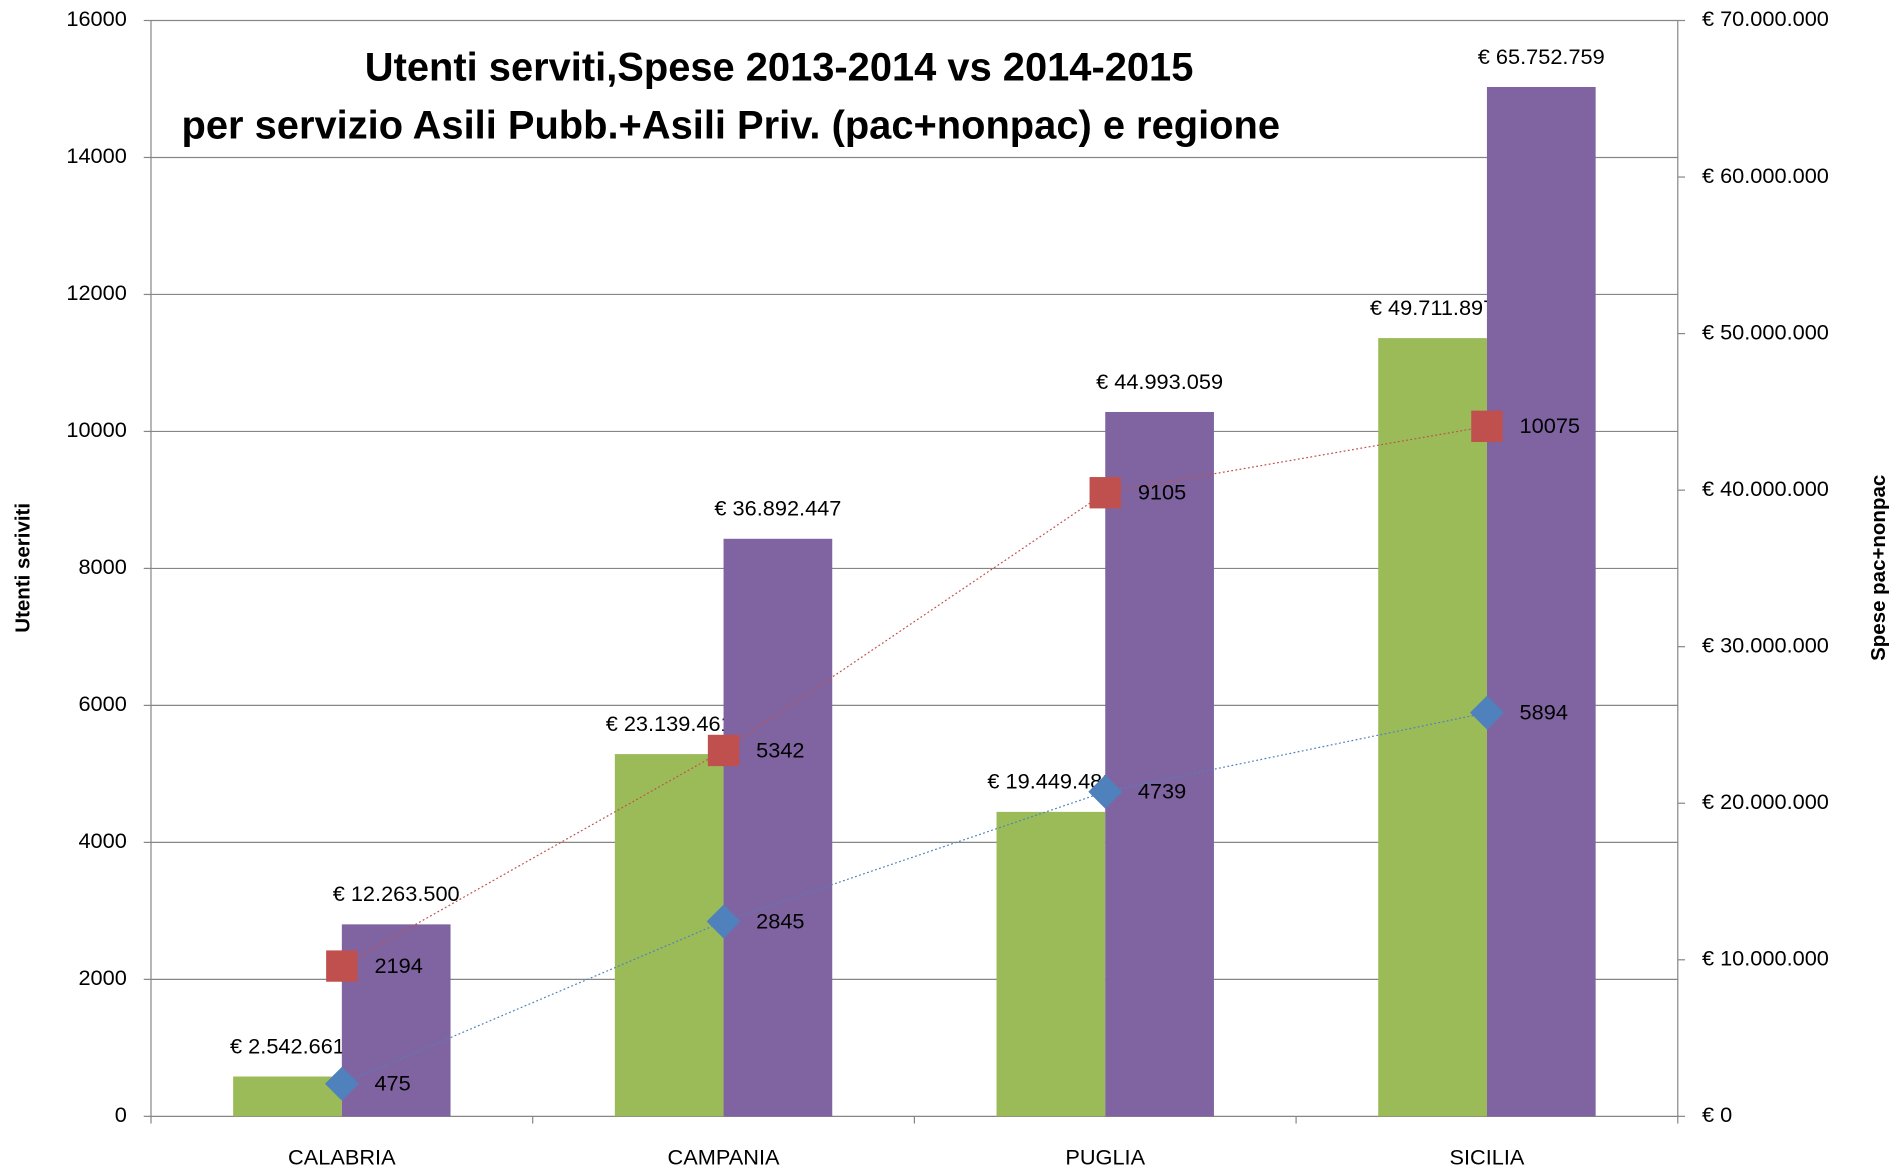 The width and height of the screenshot is (1894, 1173). What do you see at coordinates (287, 1045) in the screenshot?
I see `data-label: € 2.542.661` at bounding box center [287, 1045].